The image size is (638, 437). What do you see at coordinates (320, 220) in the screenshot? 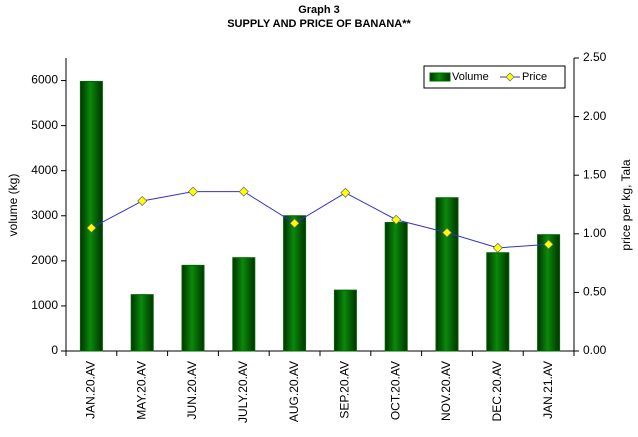
I see `price-line` at bounding box center [320, 220].